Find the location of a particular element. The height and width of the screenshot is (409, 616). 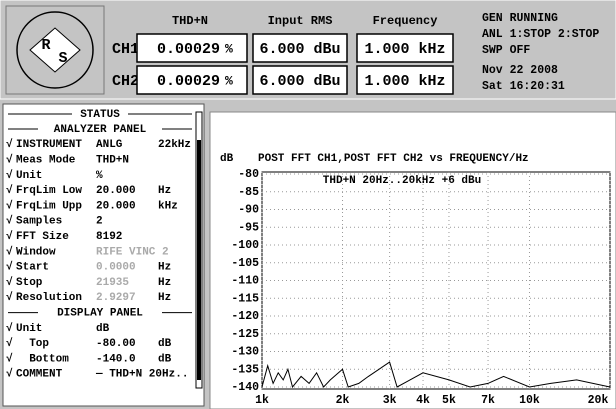

x-tick-label: 4k is located at coordinates (423, 400).